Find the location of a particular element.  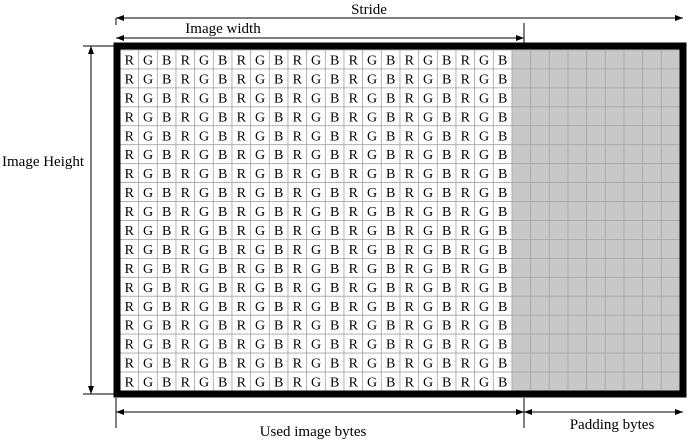

image-width-right-arrow is located at coordinates (520, 38).